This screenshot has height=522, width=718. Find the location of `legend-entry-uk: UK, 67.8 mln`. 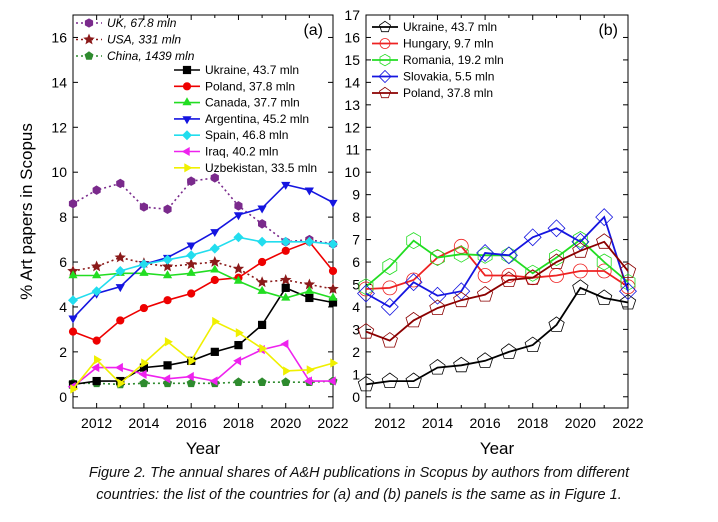

legend-entry-uk: UK, 67.8 mln is located at coordinates (126, 23).